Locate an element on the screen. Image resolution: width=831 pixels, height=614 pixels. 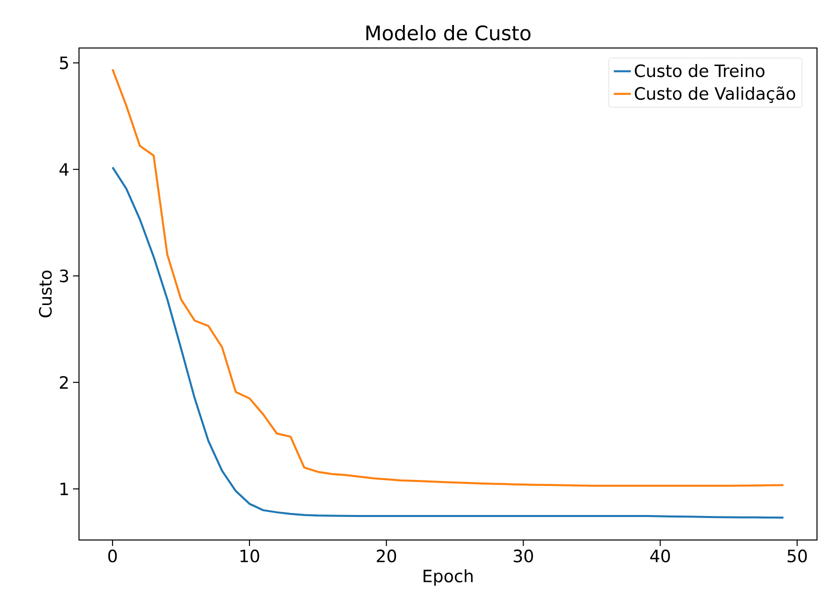
y-axis-title: Custo is located at coordinates (45, 294).